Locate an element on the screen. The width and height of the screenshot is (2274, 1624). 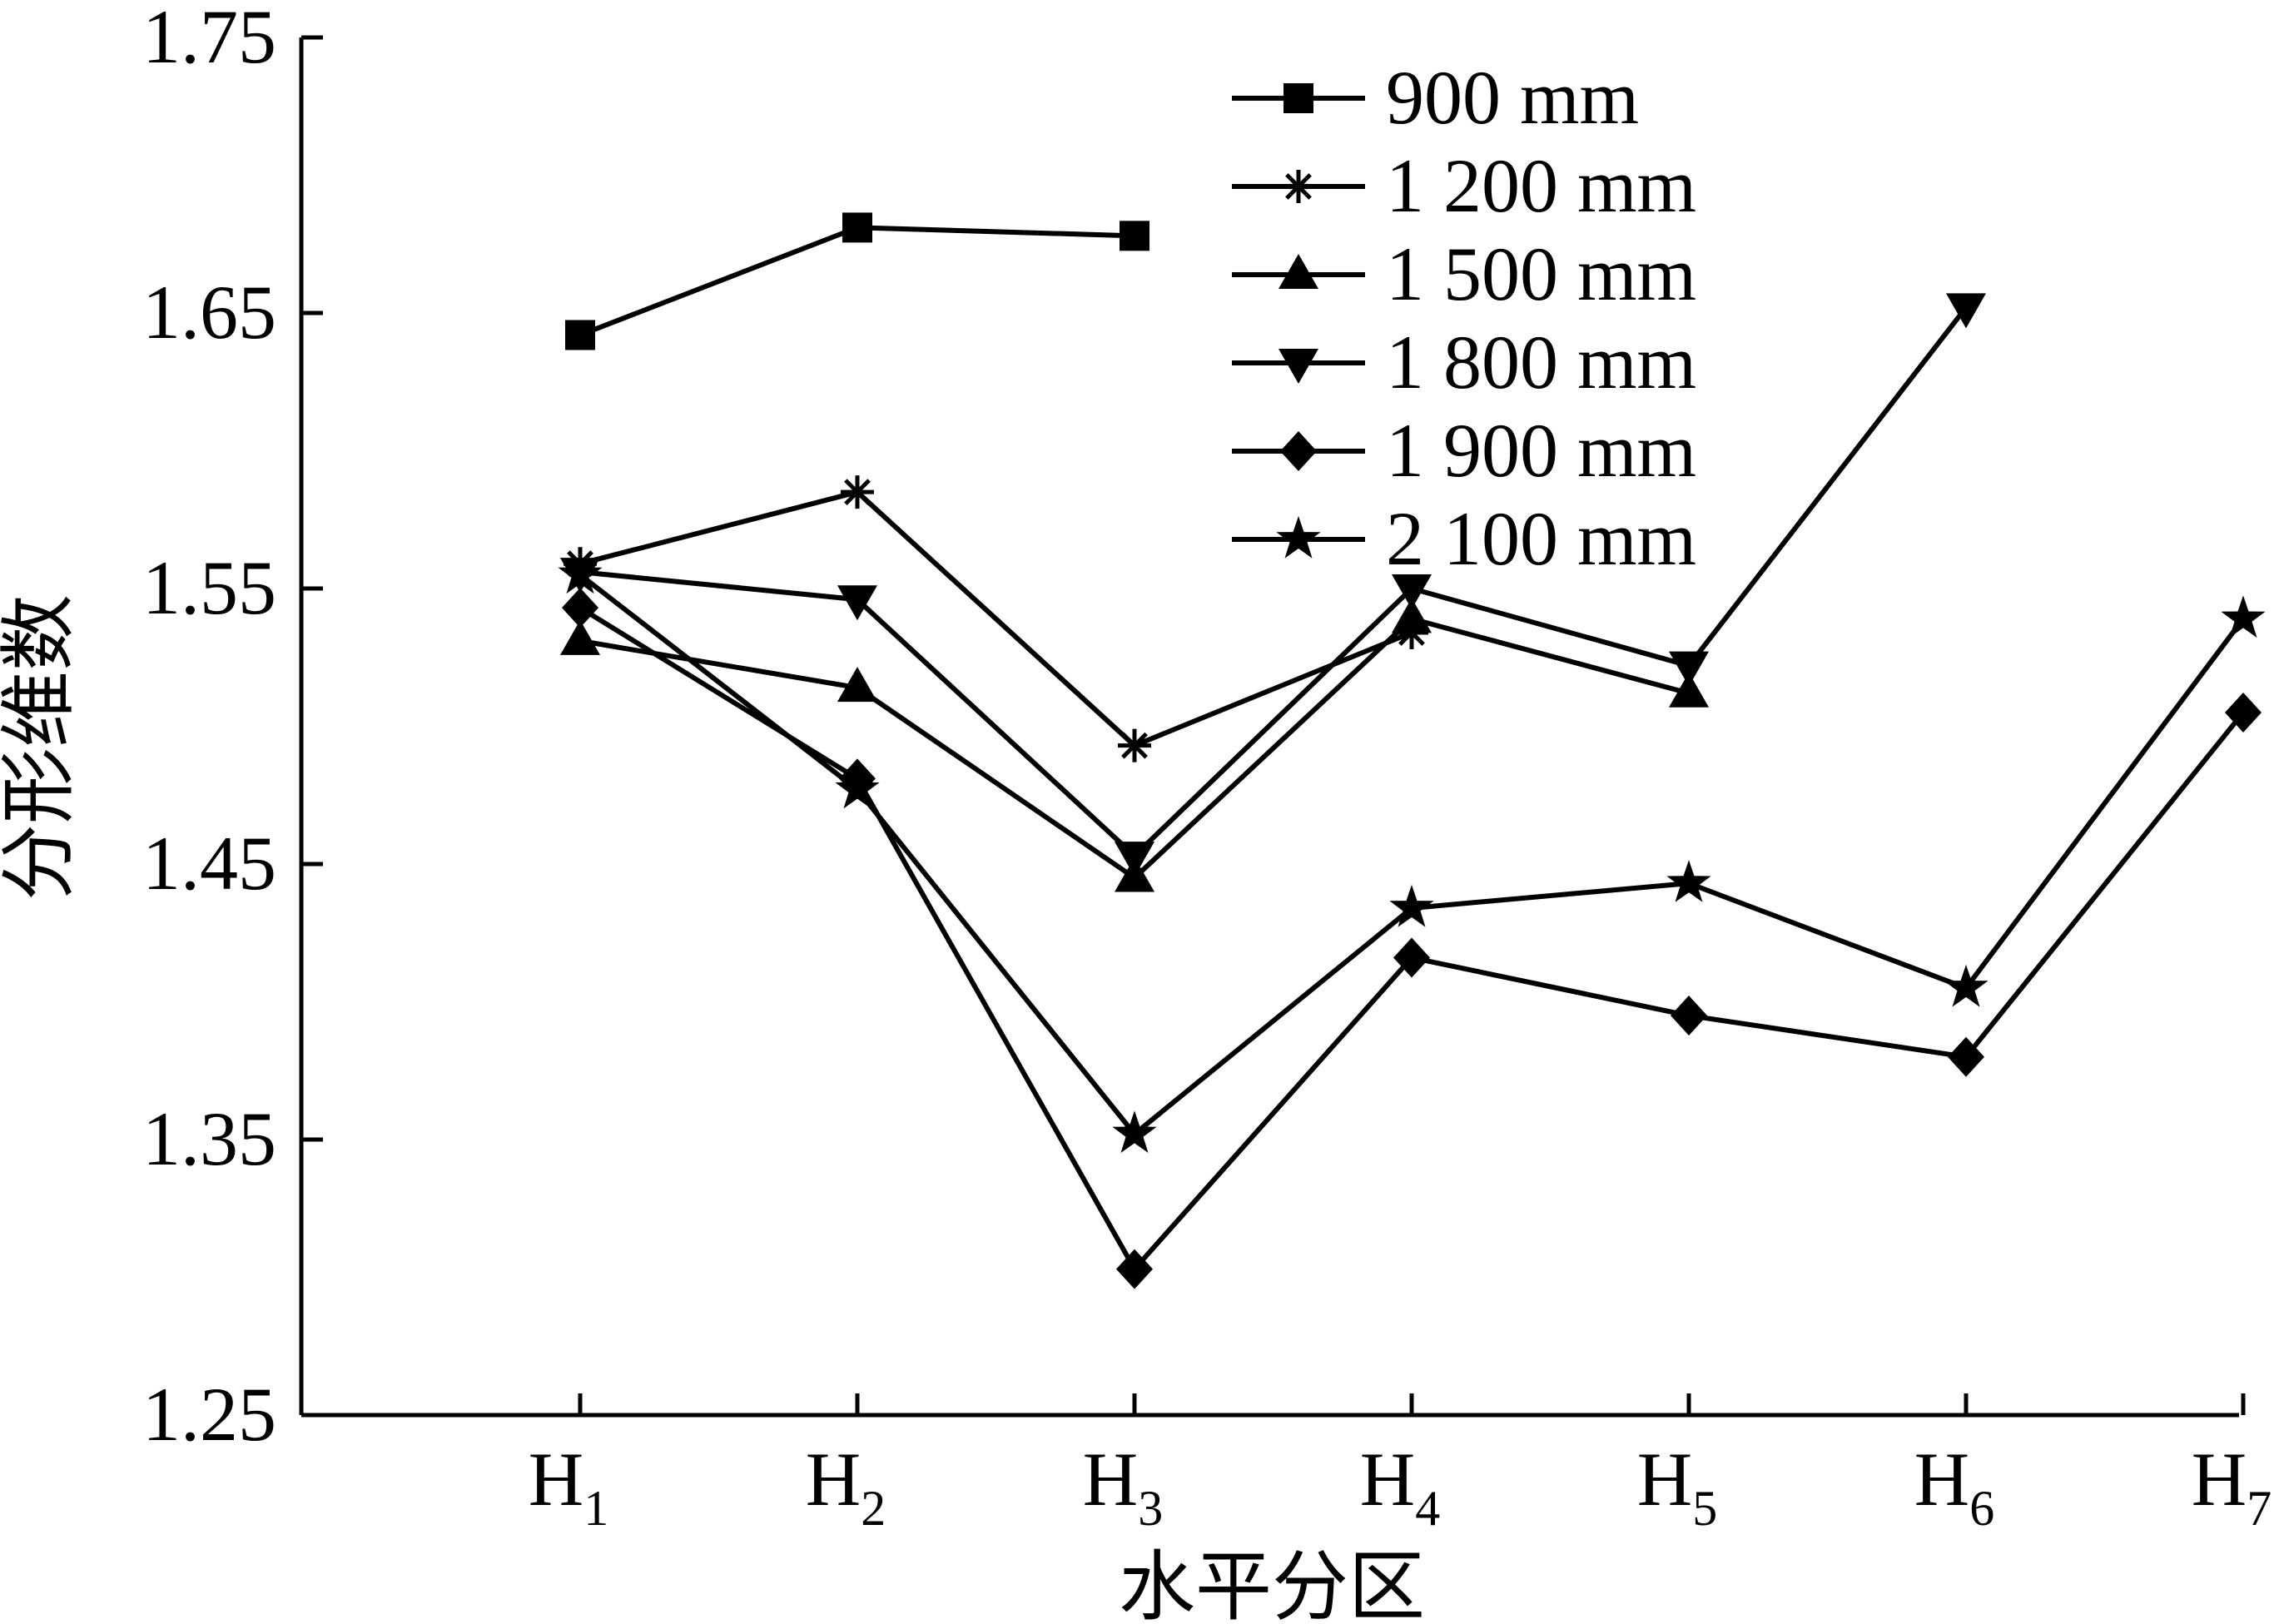
x-tick-label: H5 is located at coordinates (1677, 1487).